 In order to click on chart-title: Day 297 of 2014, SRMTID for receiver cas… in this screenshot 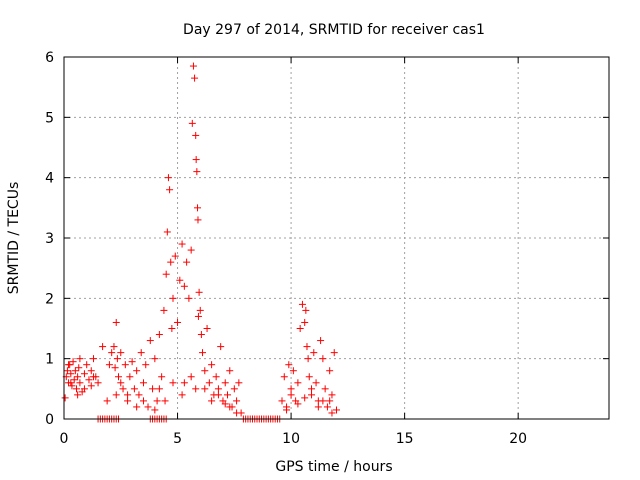, I will do `click(334, 30)`.